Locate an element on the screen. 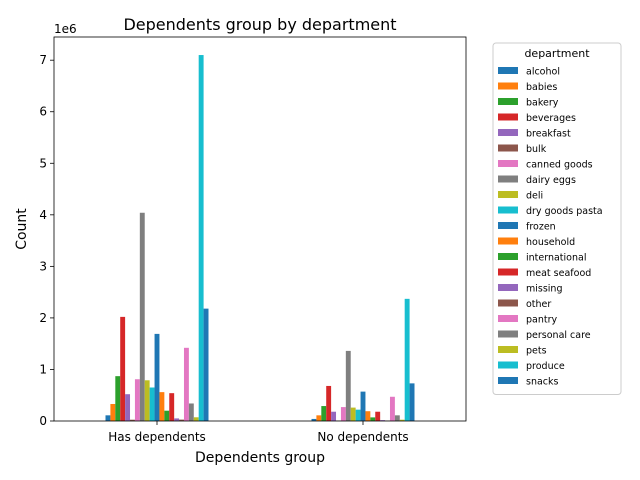 This screenshot has width=640, height=480. y-tick-label: 7 is located at coordinates (43, 60).